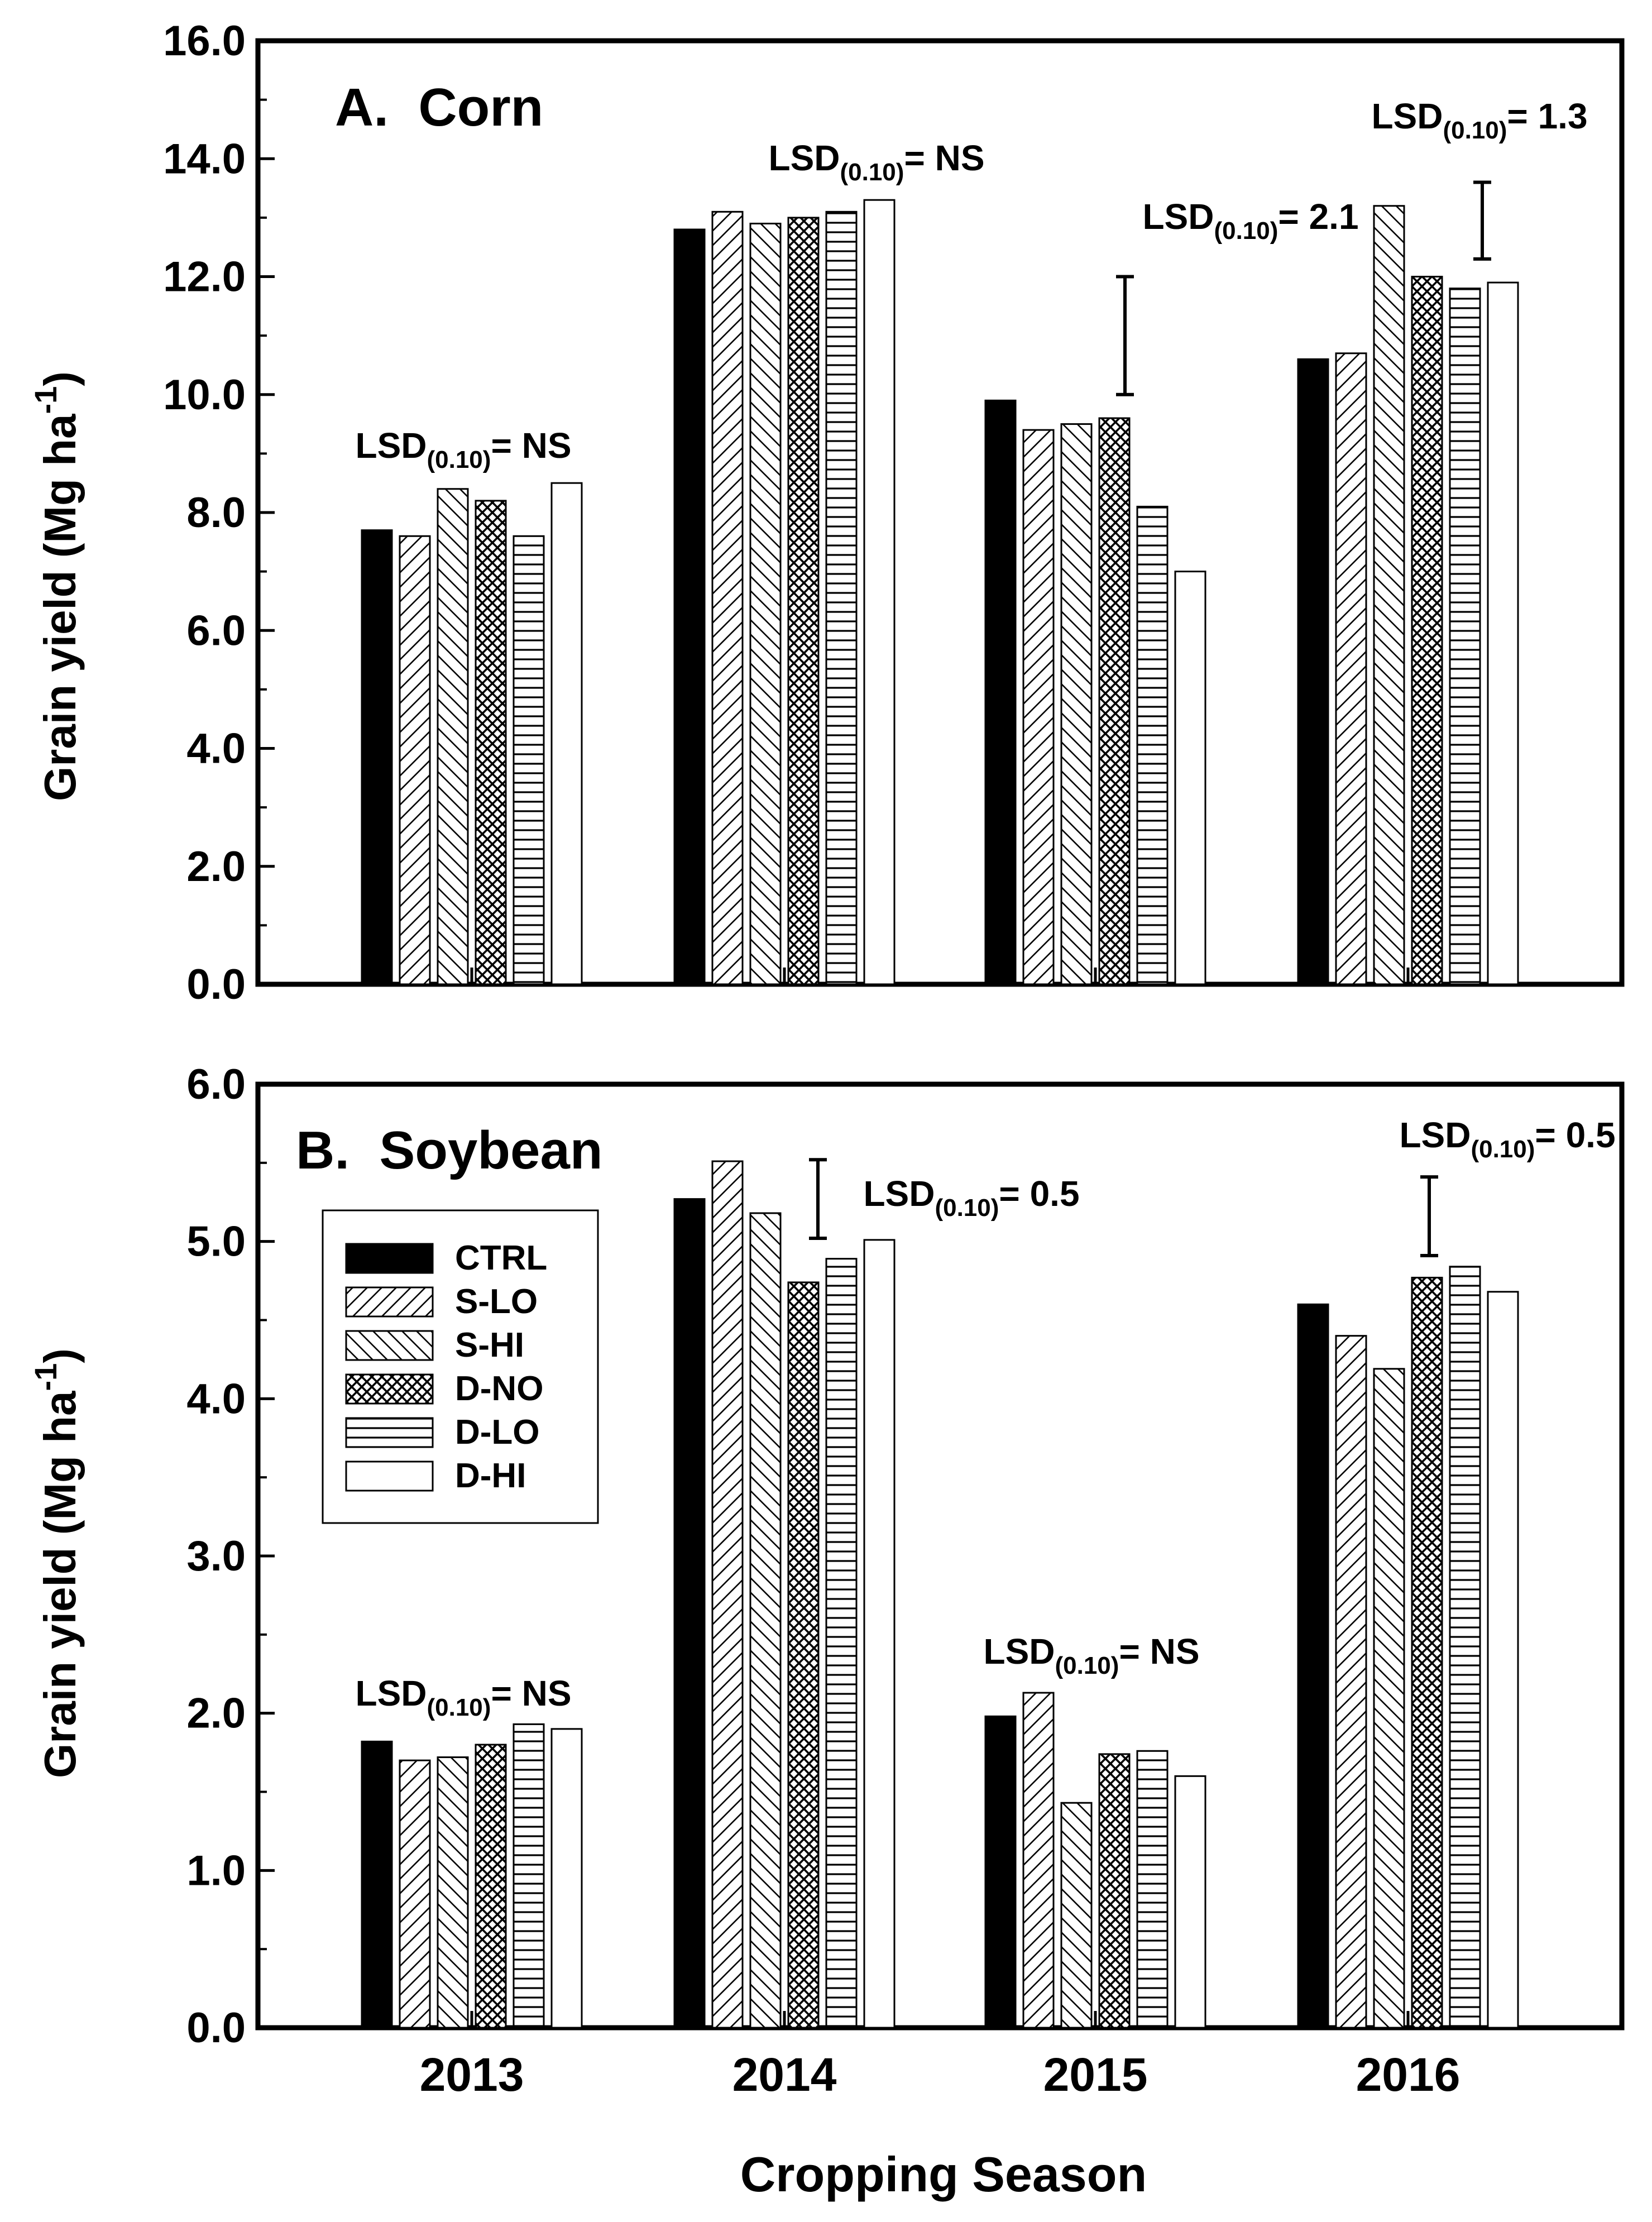 The height and width of the screenshot is (2222, 1652). Describe the element at coordinates (204, 395) in the screenshot. I see `y-tick-label: 10.0` at that location.